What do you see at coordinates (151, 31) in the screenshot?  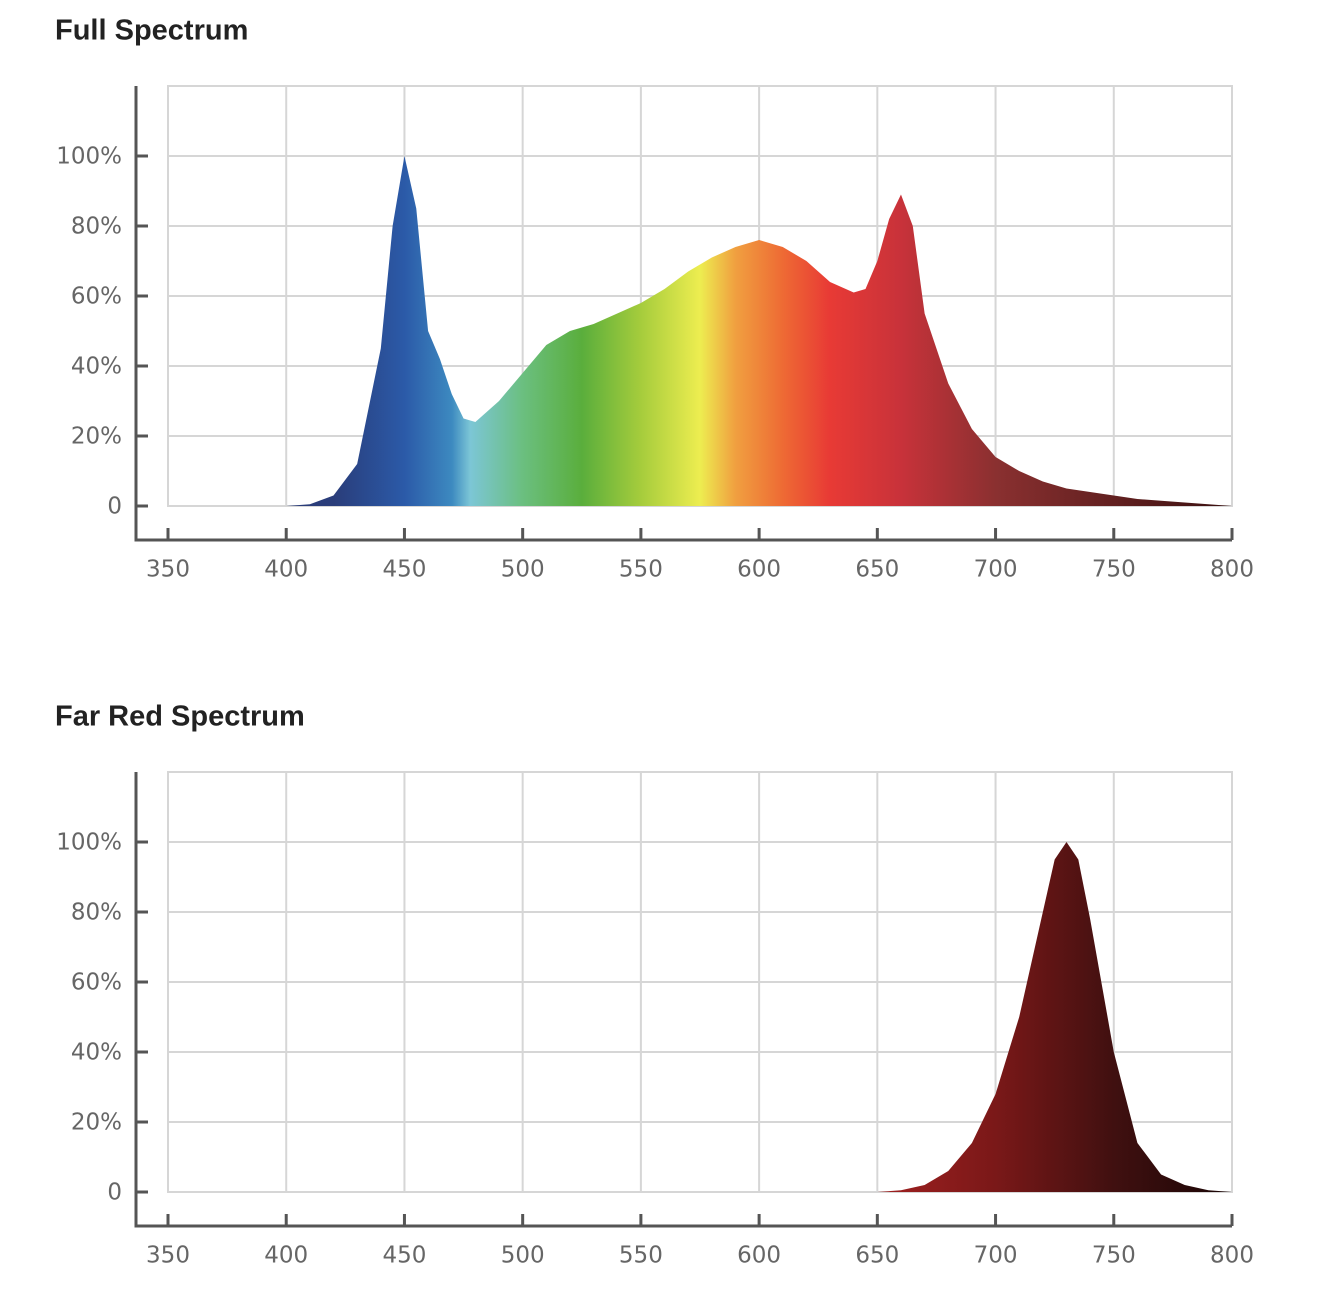 I see `chart-title: Full Spectrum` at bounding box center [151, 31].